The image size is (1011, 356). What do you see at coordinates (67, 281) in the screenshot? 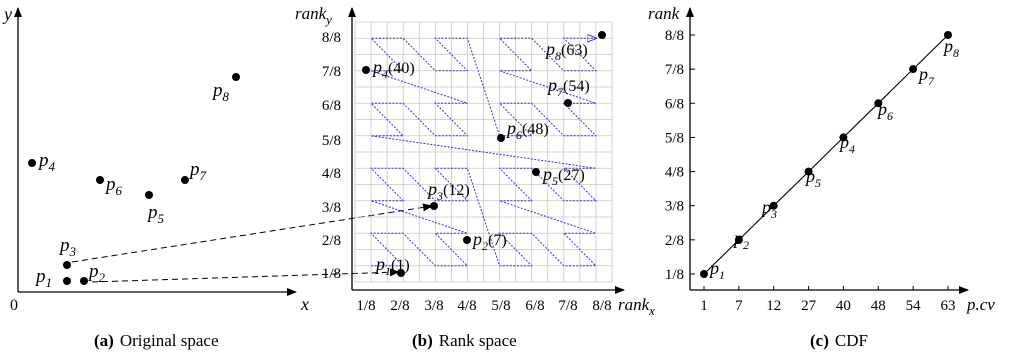
I see `a-point-p1` at bounding box center [67, 281].